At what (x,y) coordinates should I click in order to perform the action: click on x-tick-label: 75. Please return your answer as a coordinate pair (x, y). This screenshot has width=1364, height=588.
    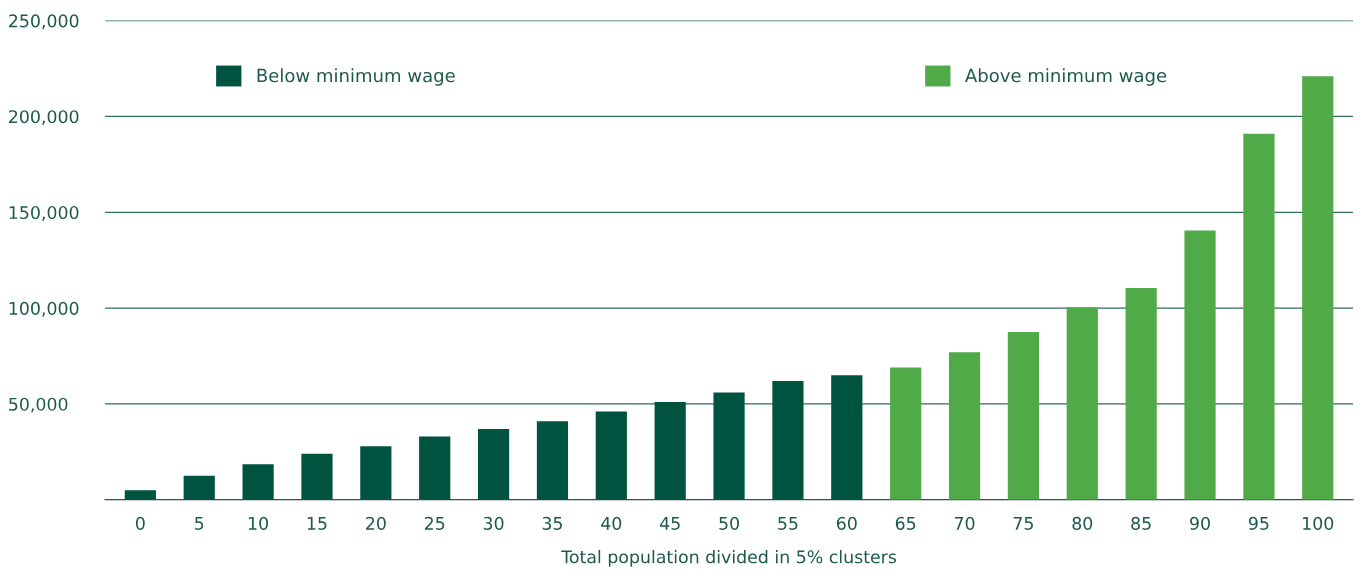
    Looking at the image, I should click on (1023, 523).